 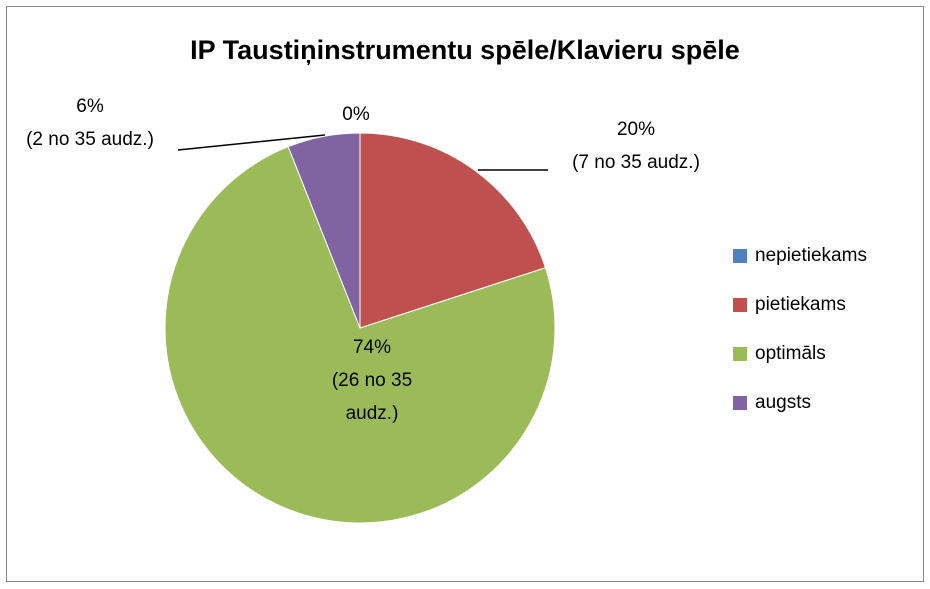 What do you see at coordinates (800, 304) in the screenshot?
I see `legend-label: pietiekams` at bounding box center [800, 304].